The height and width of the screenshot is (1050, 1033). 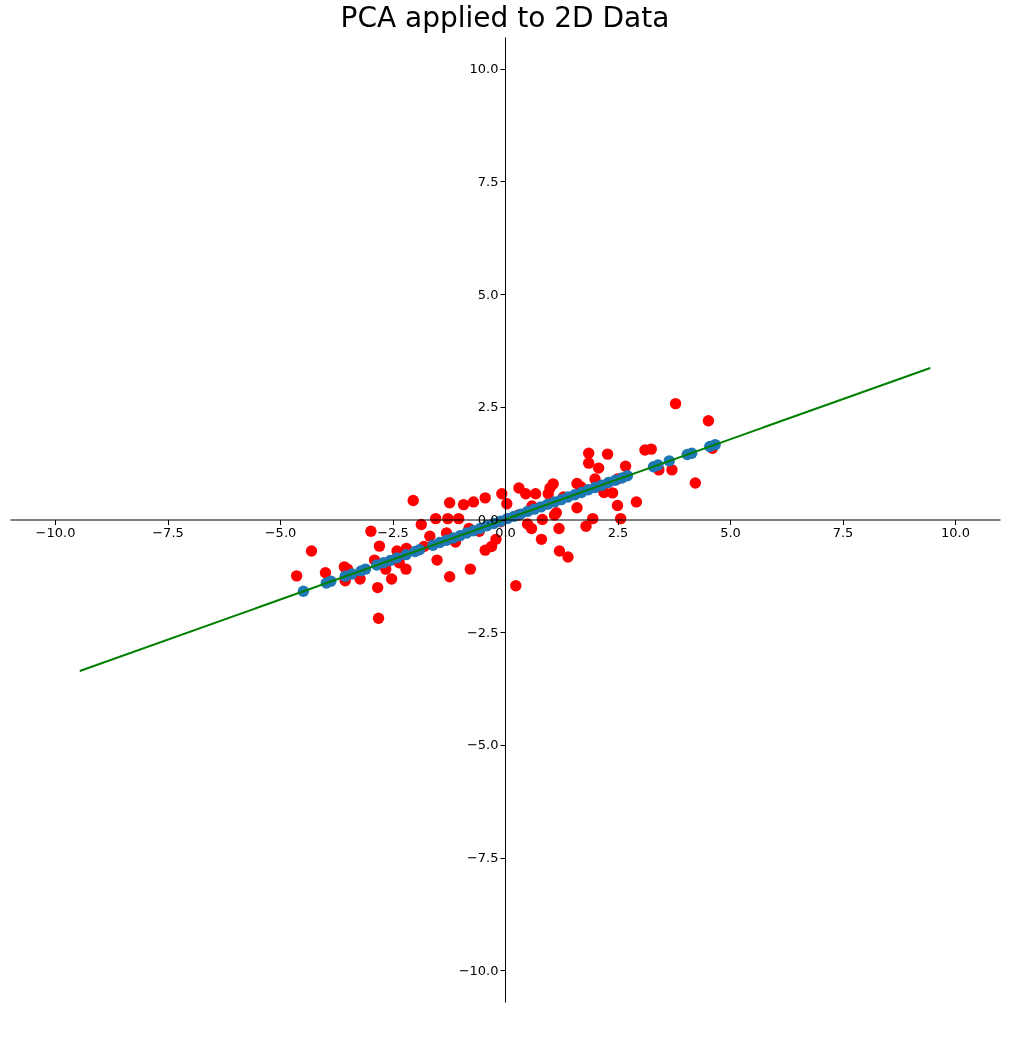 What do you see at coordinates (618, 532) in the screenshot?
I see `x-tick-label: 2.5` at bounding box center [618, 532].